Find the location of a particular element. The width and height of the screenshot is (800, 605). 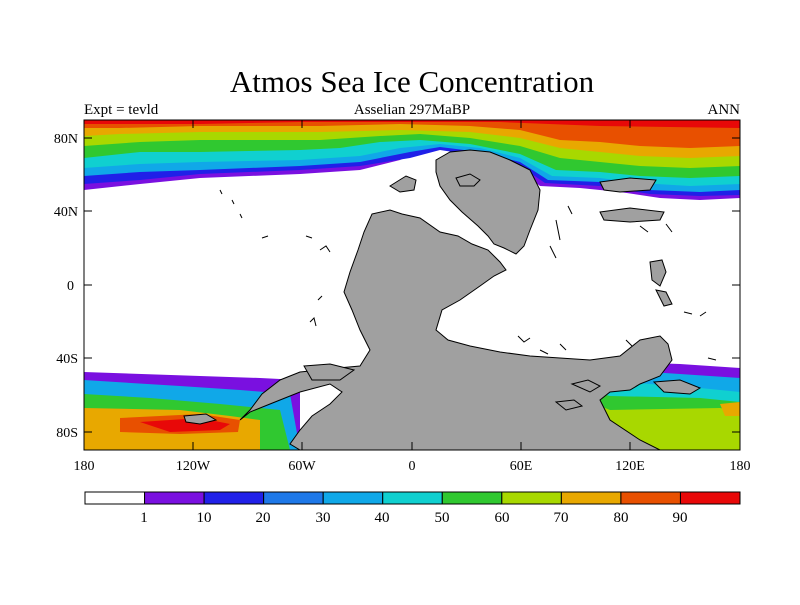

x-label-180w: 180 is located at coordinates (84, 466).